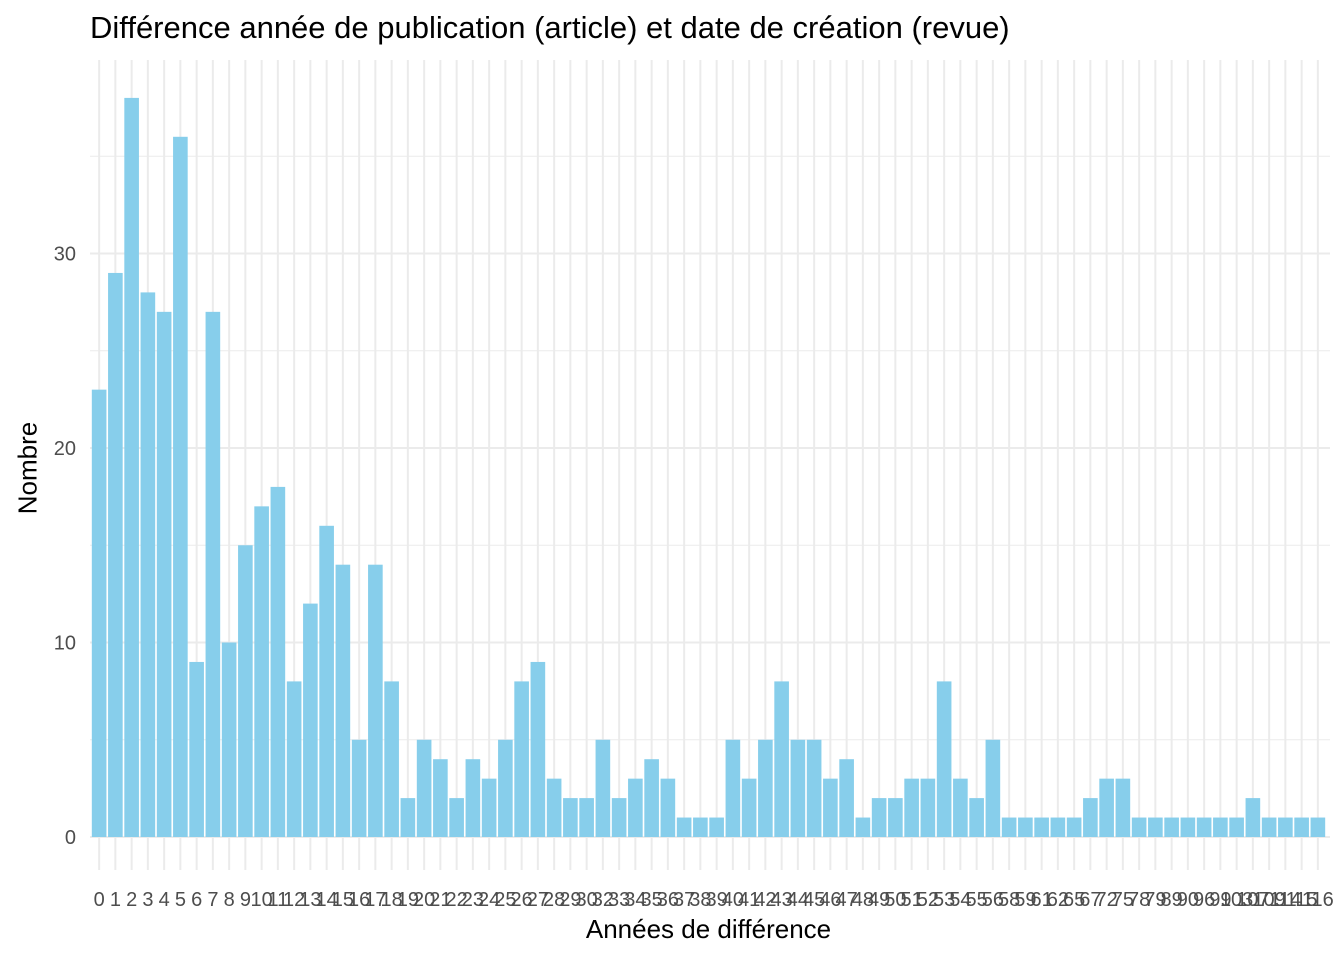 This screenshot has height=960, width=1344. I want to click on x-tick-label: 51, so click(912, 900).